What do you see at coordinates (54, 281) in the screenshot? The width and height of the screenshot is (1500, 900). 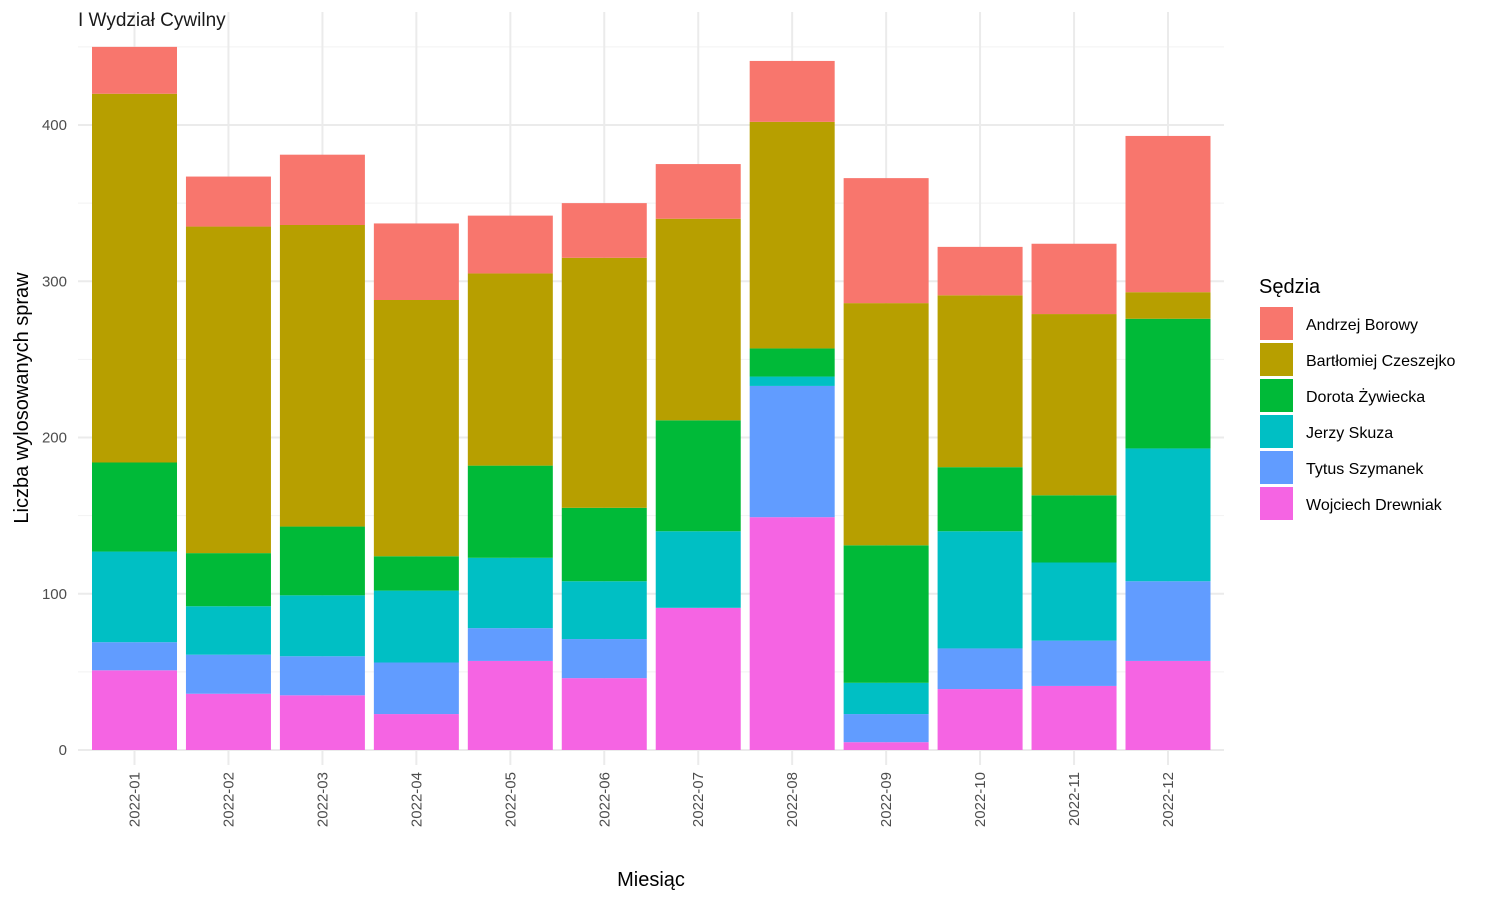 I see `y-tick-label: 300` at bounding box center [54, 281].